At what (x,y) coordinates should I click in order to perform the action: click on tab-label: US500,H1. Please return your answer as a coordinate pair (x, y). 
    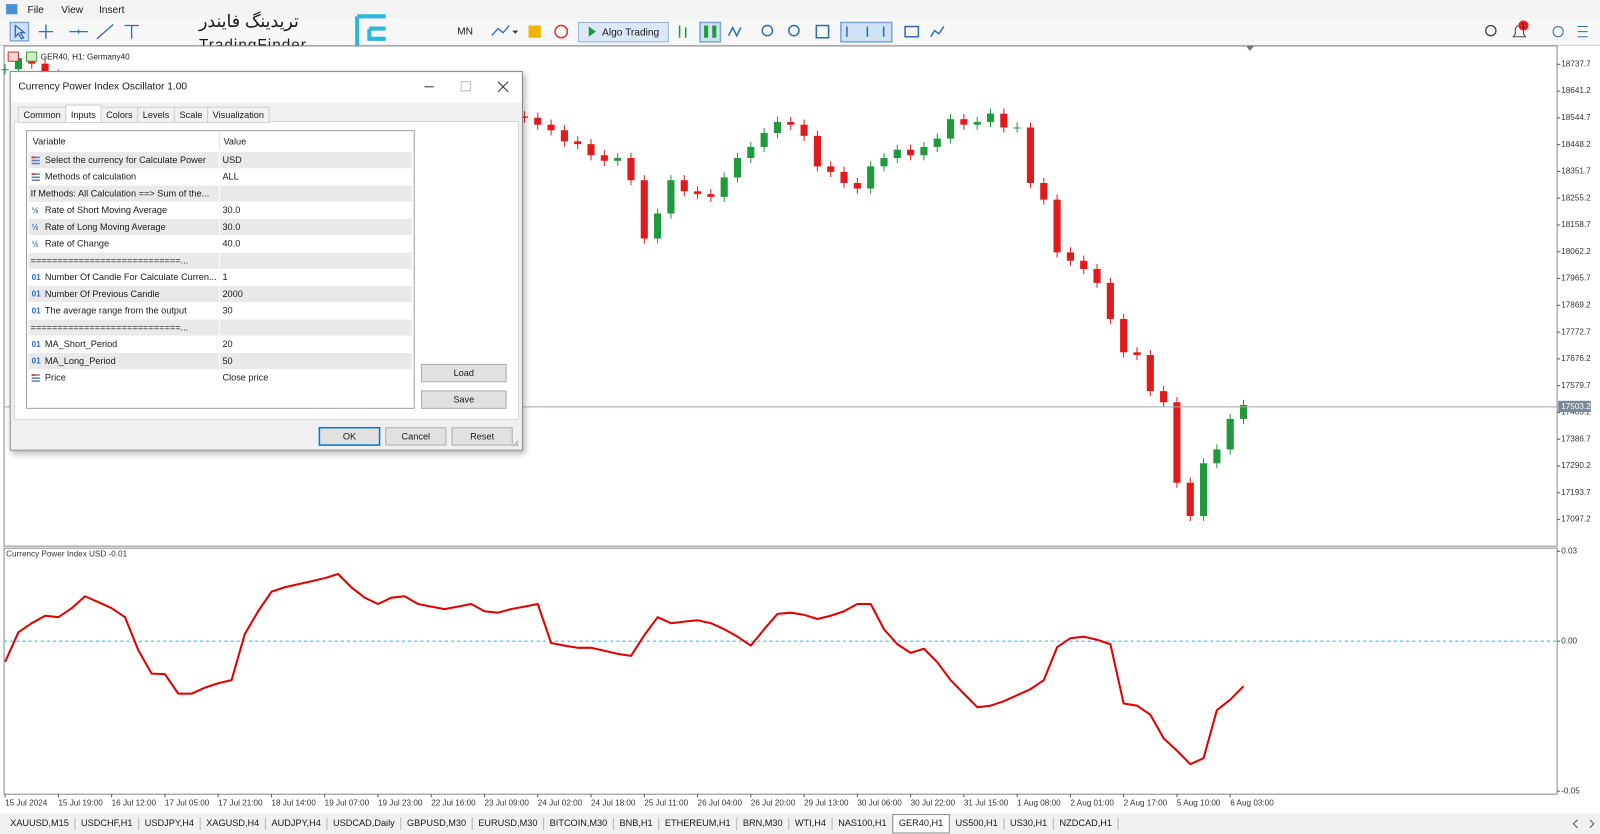
    Looking at the image, I should click on (976, 823).